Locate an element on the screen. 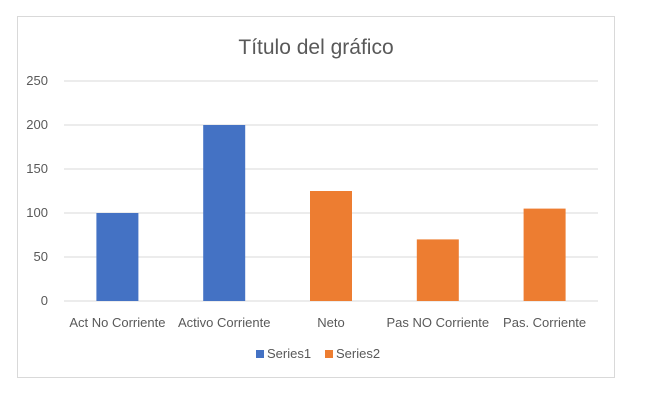  x-tick-label: Pas. Corriente is located at coordinates (544, 322).